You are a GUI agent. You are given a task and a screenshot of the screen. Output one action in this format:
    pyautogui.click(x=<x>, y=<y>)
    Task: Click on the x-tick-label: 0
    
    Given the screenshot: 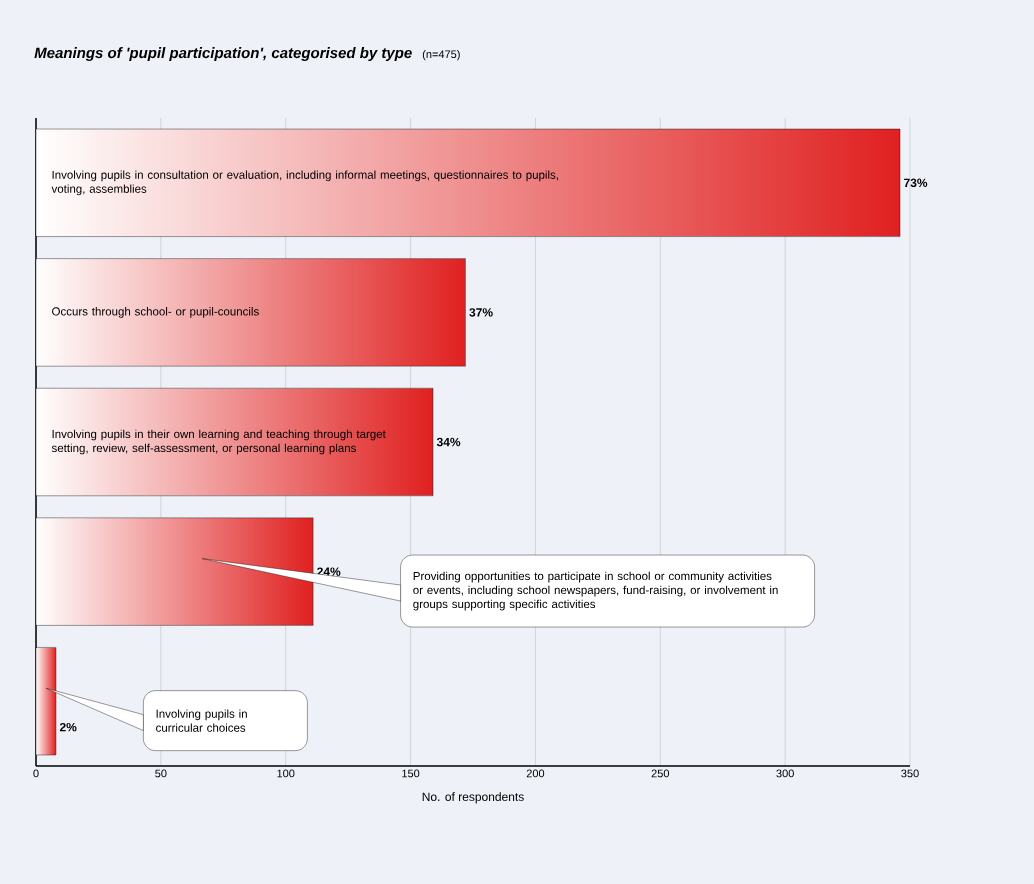 What is the action you would take?
    pyautogui.click(x=36, y=773)
    